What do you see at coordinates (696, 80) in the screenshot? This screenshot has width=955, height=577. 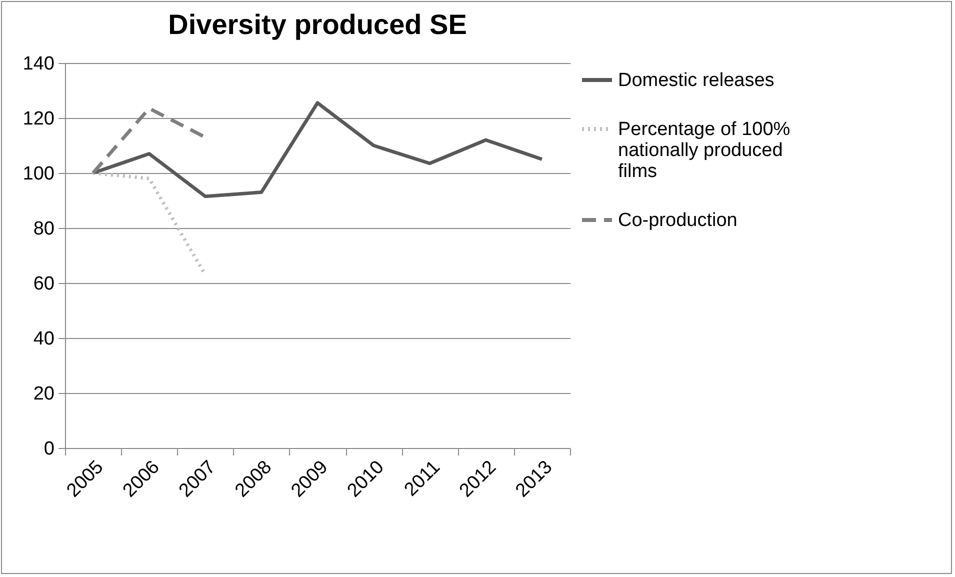 I see `legend-label: Domestic releases` at bounding box center [696, 80].